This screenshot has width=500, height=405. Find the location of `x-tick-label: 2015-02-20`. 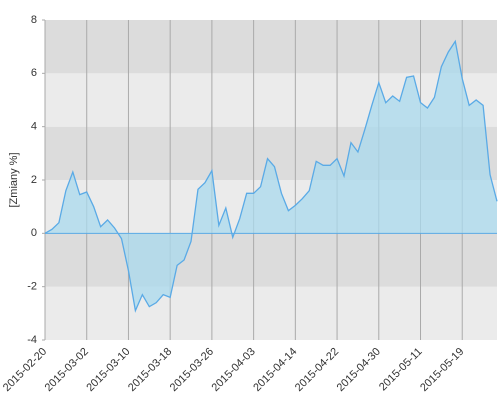

x-tick-label: 2015-02-20 is located at coordinates (25, 370).